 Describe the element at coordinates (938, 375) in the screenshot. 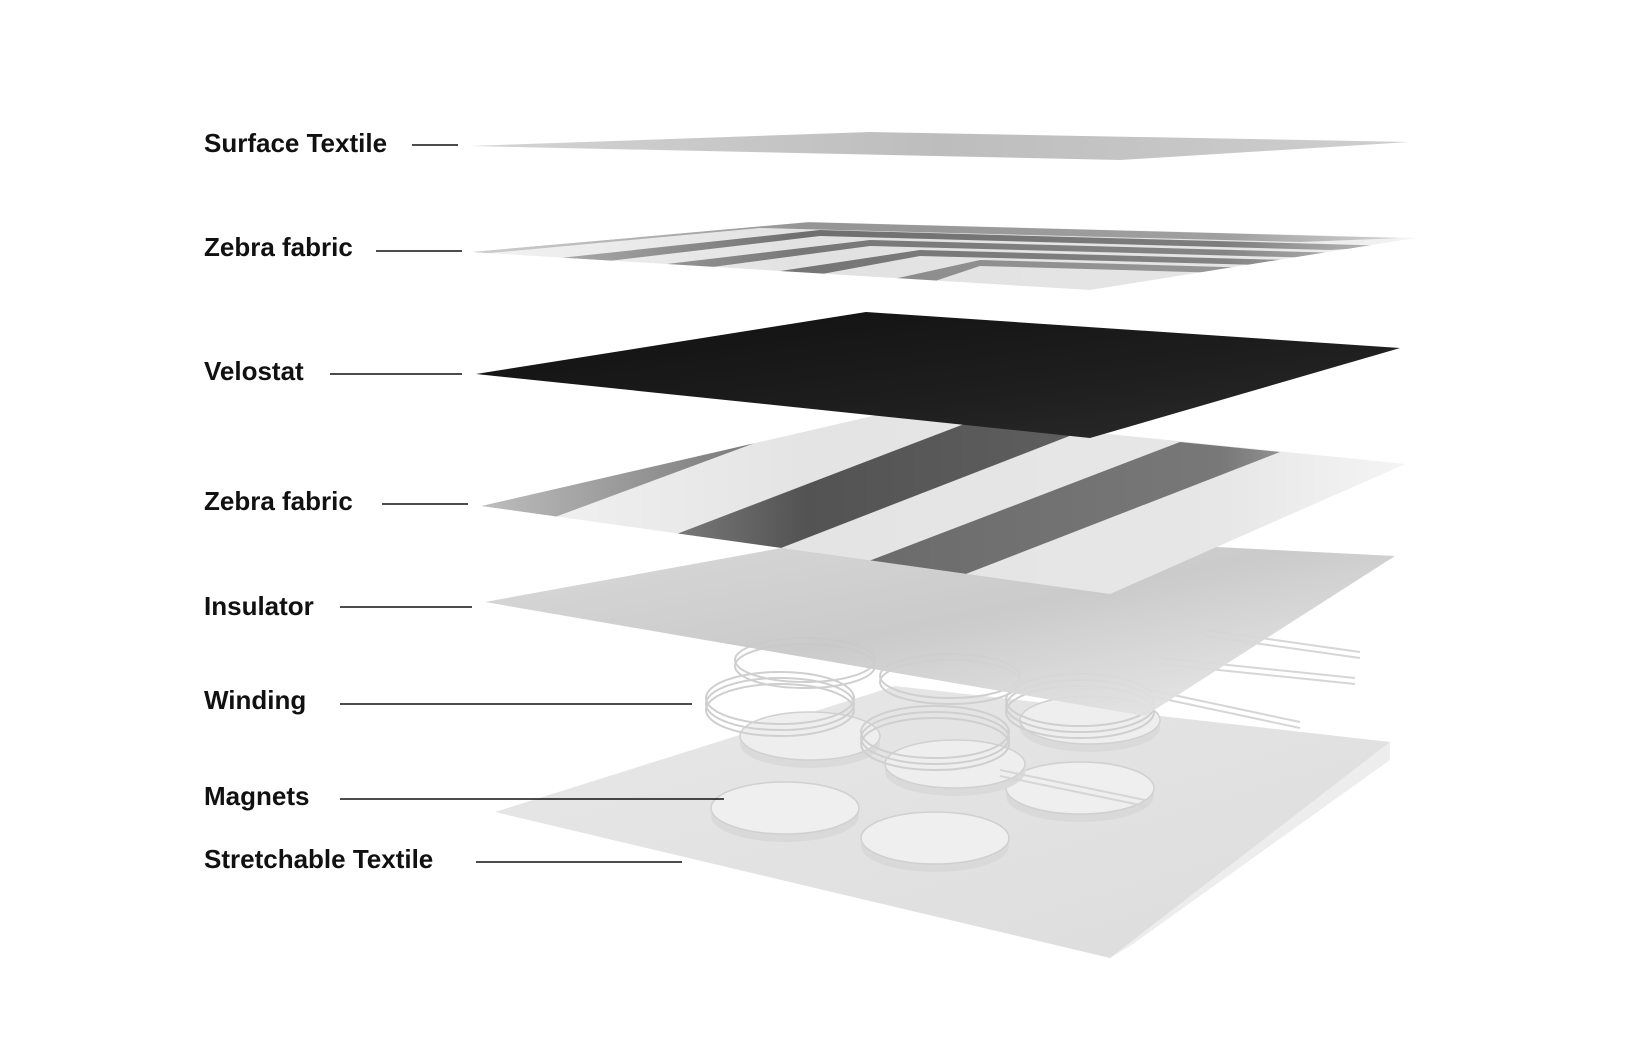

I see `velostat-layer` at that location.